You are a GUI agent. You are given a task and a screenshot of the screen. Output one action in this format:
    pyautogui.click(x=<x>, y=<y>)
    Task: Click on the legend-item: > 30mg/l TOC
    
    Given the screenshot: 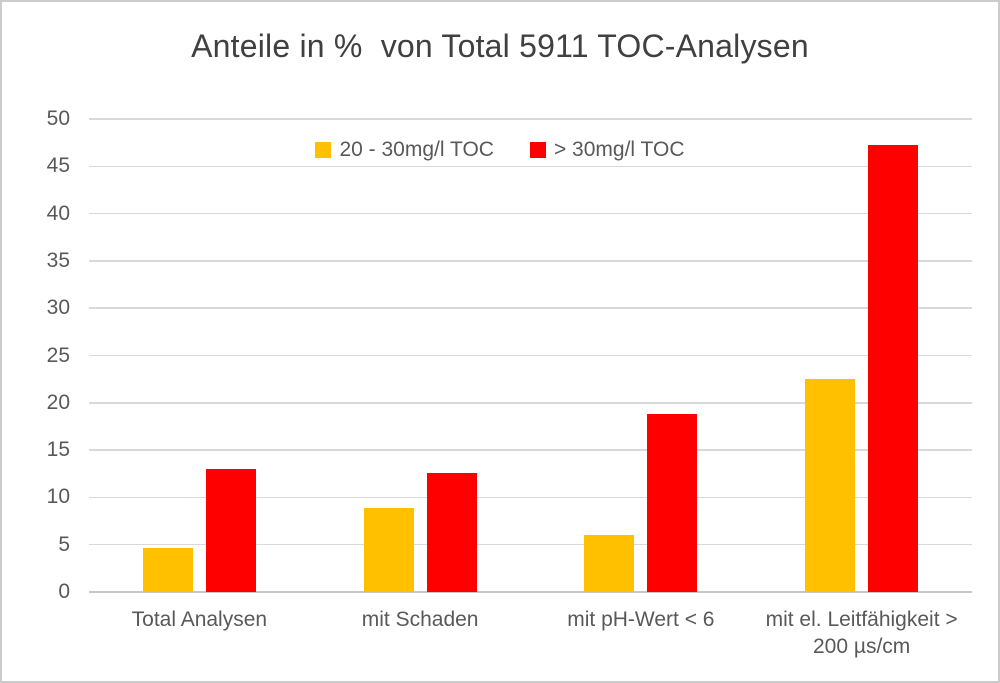 What is the action you would take?
    pyautogui.click(x=607, y=150)
    